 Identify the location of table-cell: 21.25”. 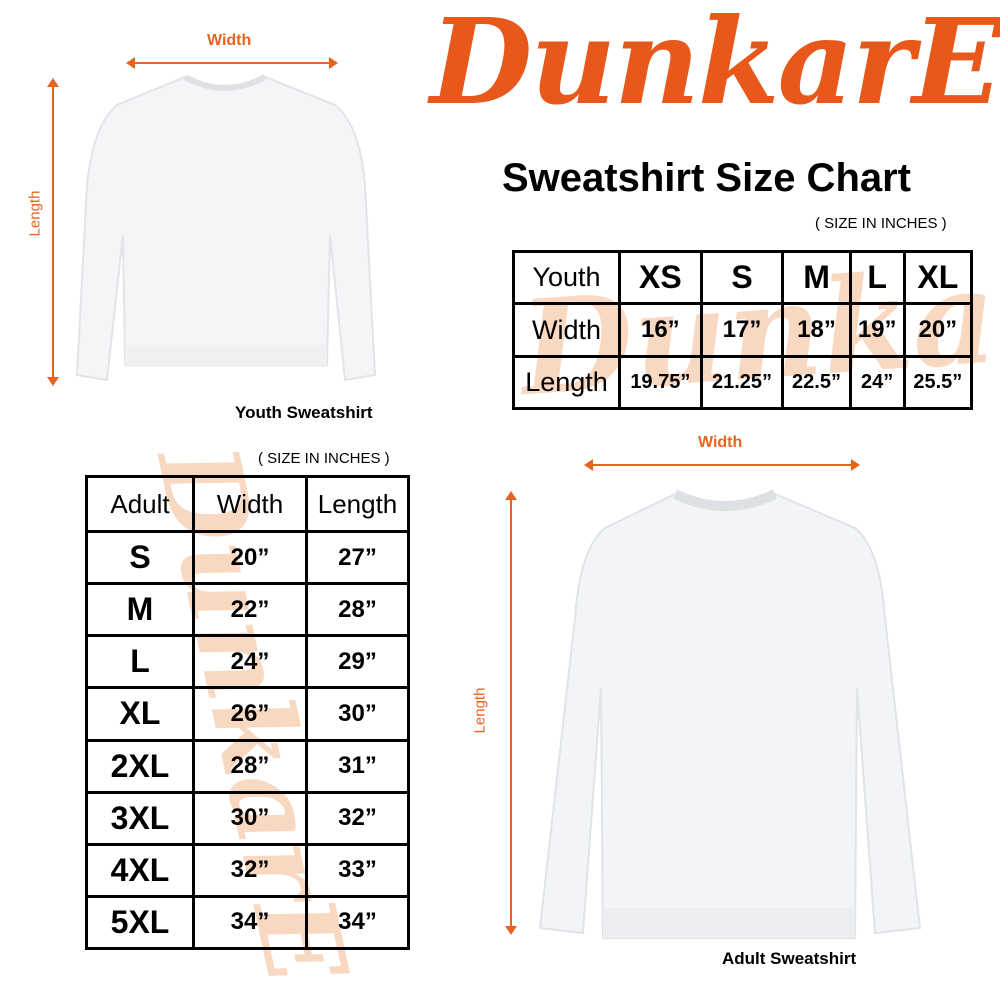
(742, 382).